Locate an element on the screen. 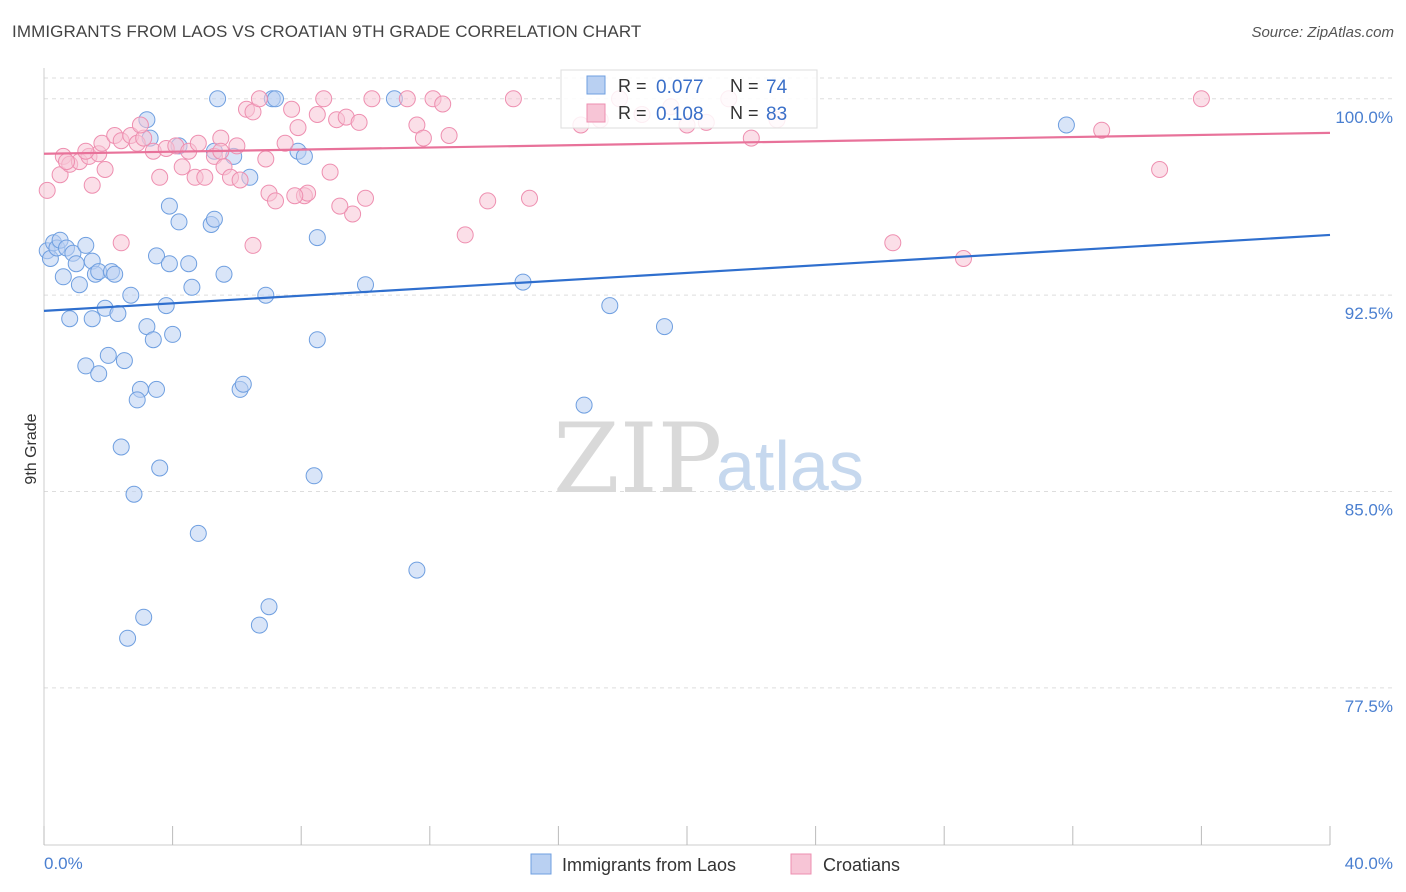 The width and height of the screenshot is (1406, 892). legend-label-croatians: Croatians is located at coordinates (861, 865).